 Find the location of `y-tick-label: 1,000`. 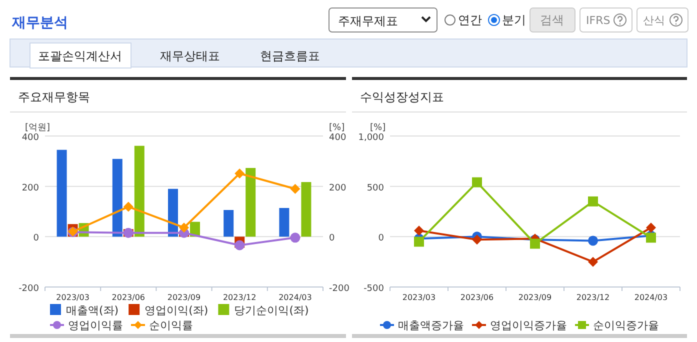

y-tick-label: 1,000 is located at coordinates (371, 138).